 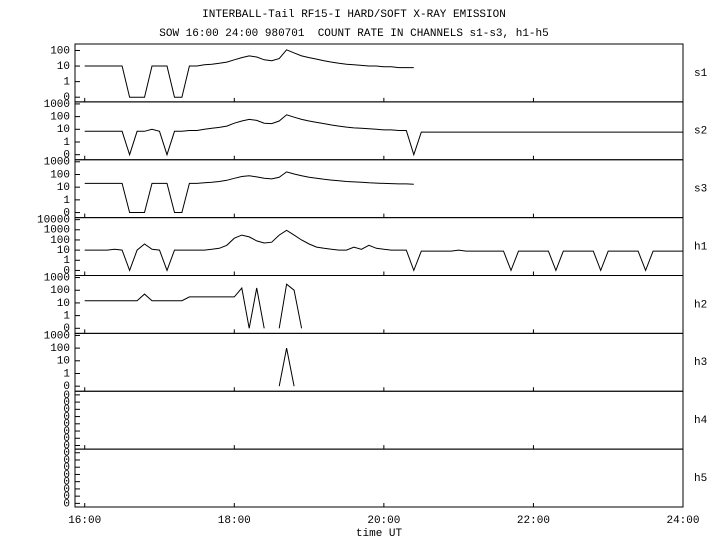 What do you see at coordinates (701, 421) in the screenshot?
I see `panel-label: h4` at bounding box center [701, 421].